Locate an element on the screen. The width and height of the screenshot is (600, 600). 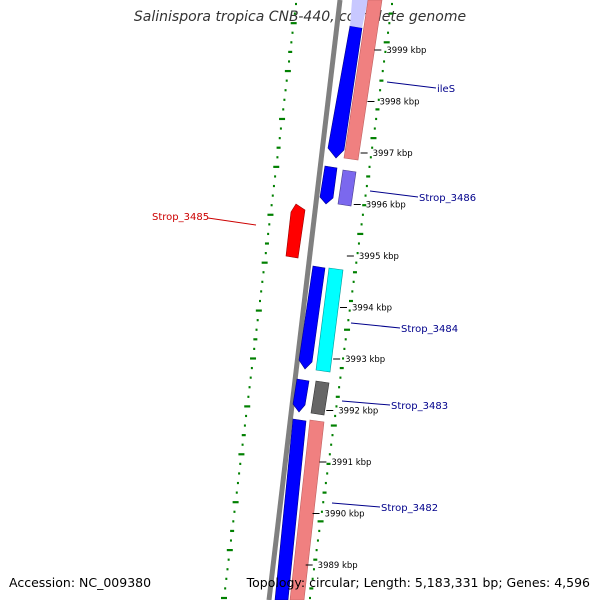
tick-label: 3993 kbp is located at coordinates (365, 360).